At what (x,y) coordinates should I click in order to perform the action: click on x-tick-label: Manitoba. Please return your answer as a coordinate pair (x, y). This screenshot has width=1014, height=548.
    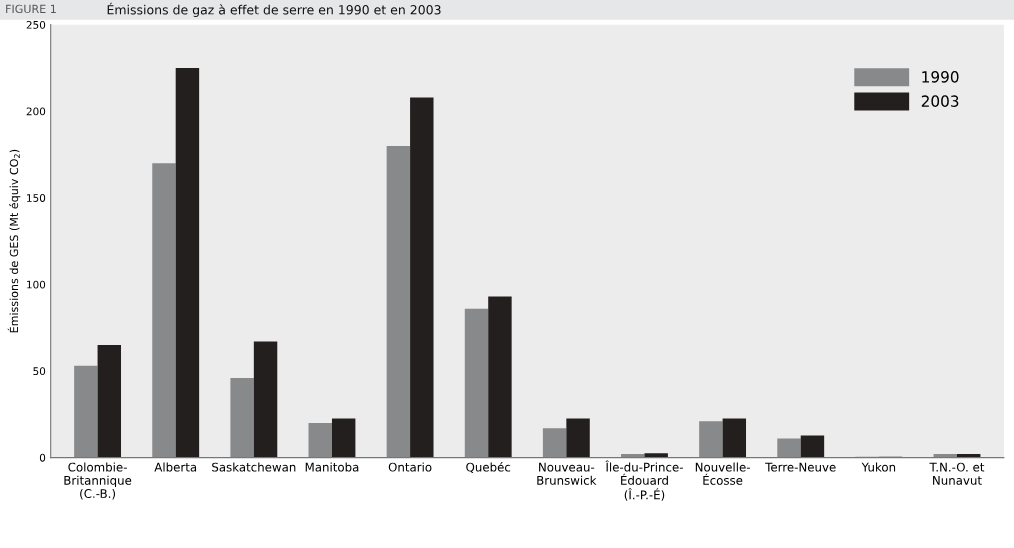
    Looking at the image, I should click on (332, 467).